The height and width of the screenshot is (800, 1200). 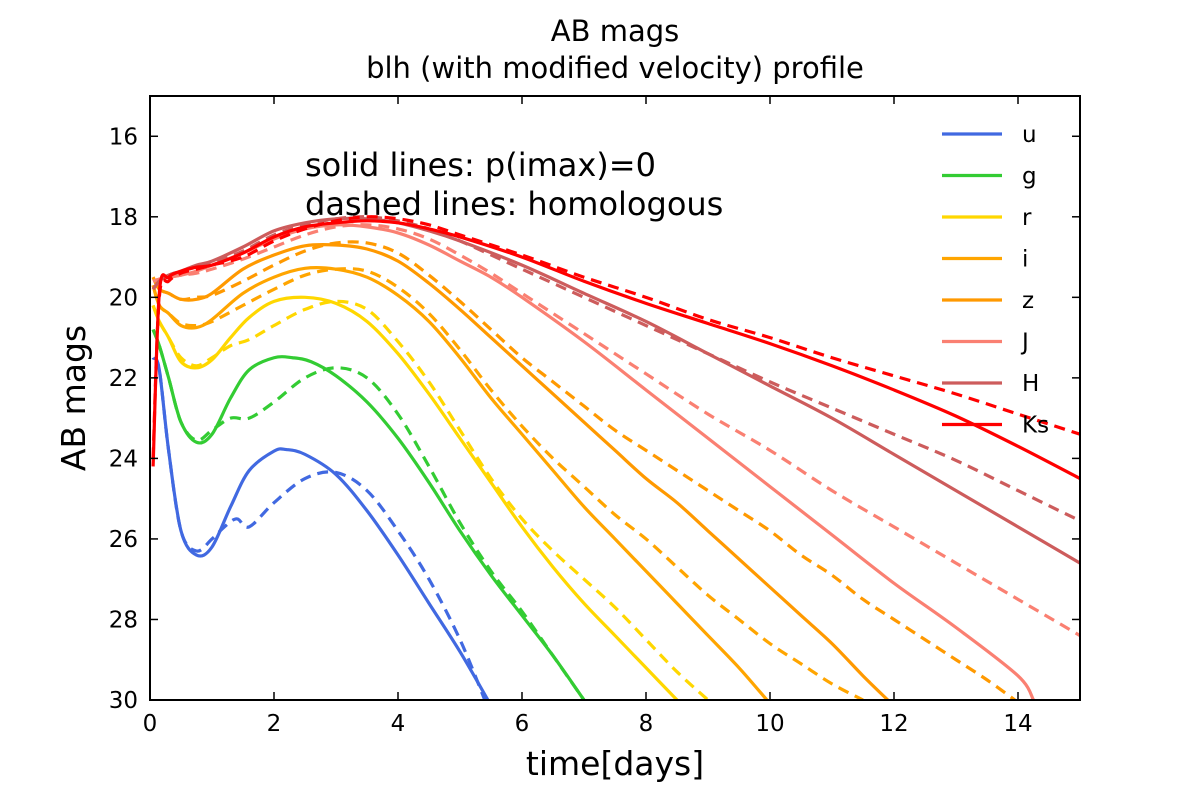 I want to click on y-tick-label: 30, so click(x=123, y=701).